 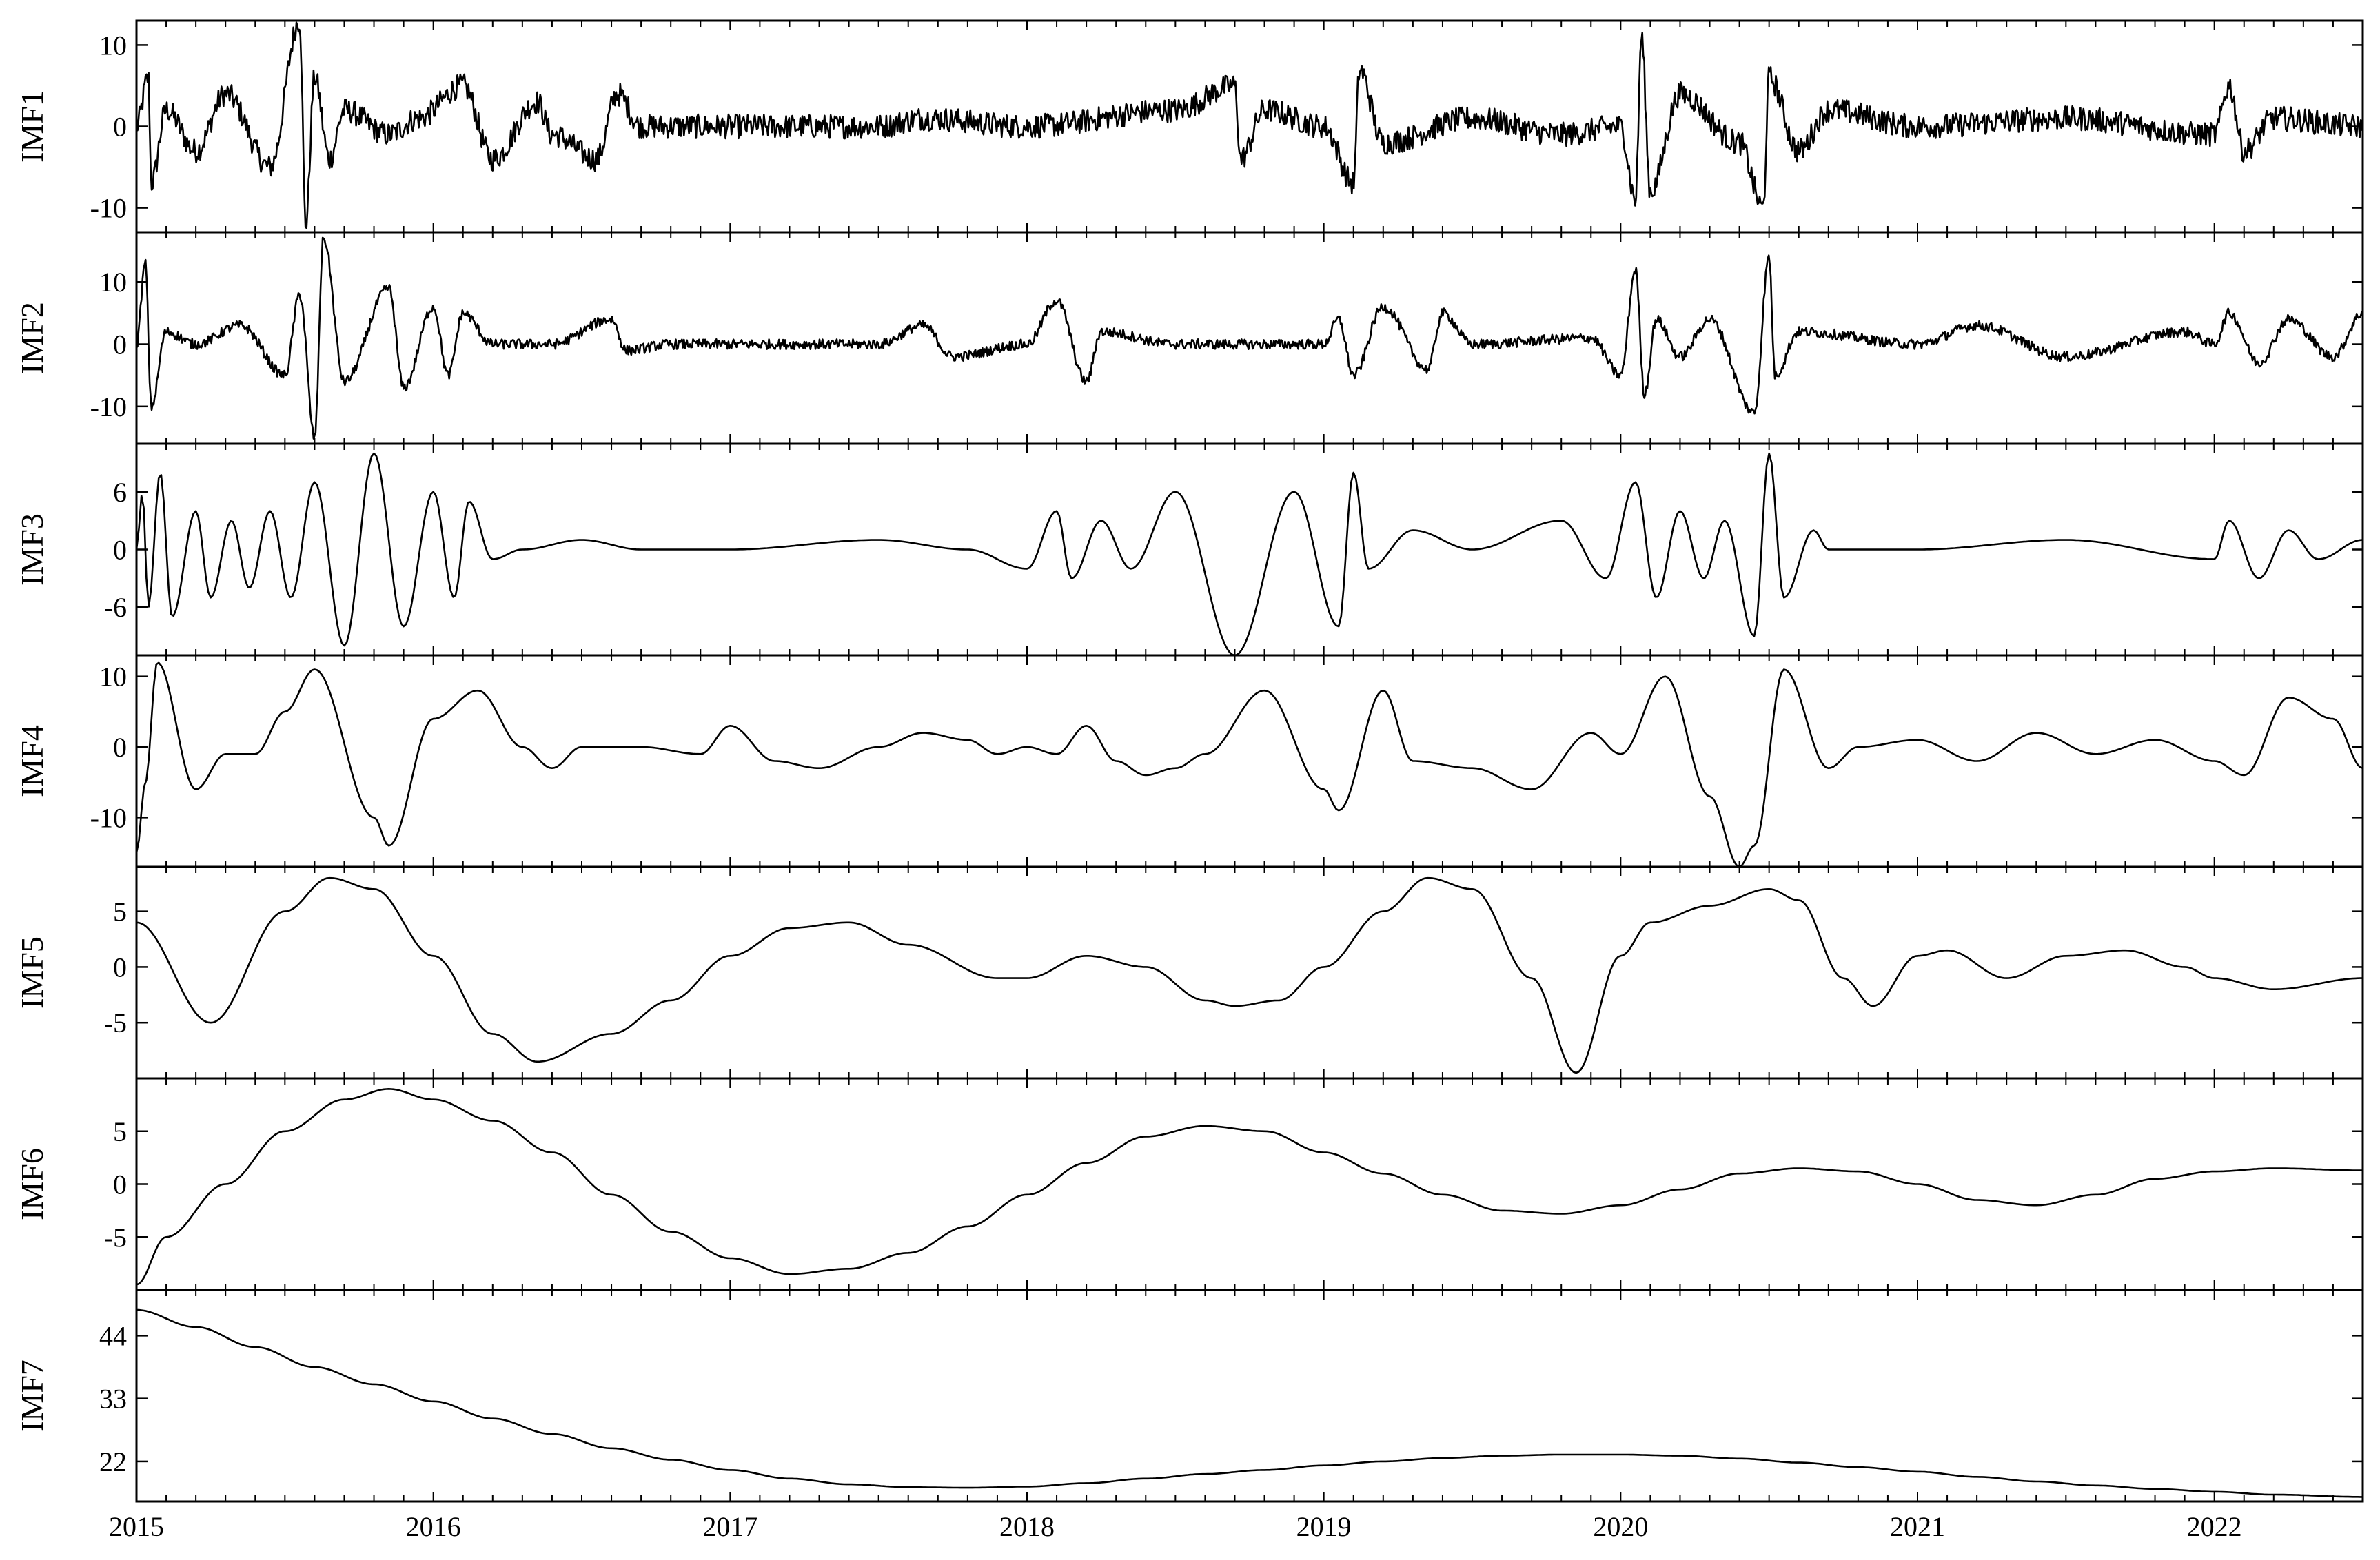 I want to click on series-line-imf3, so click(x=1249, y=554).